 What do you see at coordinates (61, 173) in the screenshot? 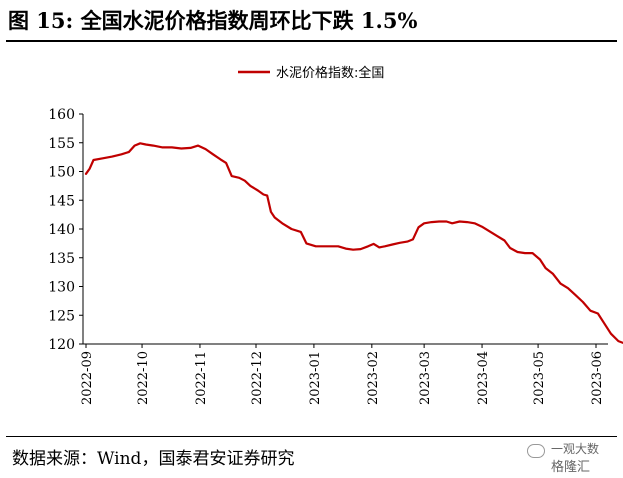
I see `y-tick-label: 150` at bounding box center [61, 173].